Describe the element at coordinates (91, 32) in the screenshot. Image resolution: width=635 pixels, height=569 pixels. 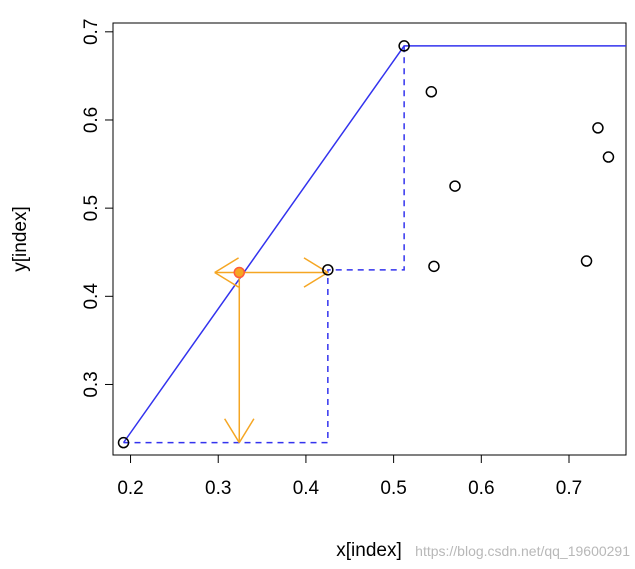
I see `y-tick-label: 0.7` at that location.